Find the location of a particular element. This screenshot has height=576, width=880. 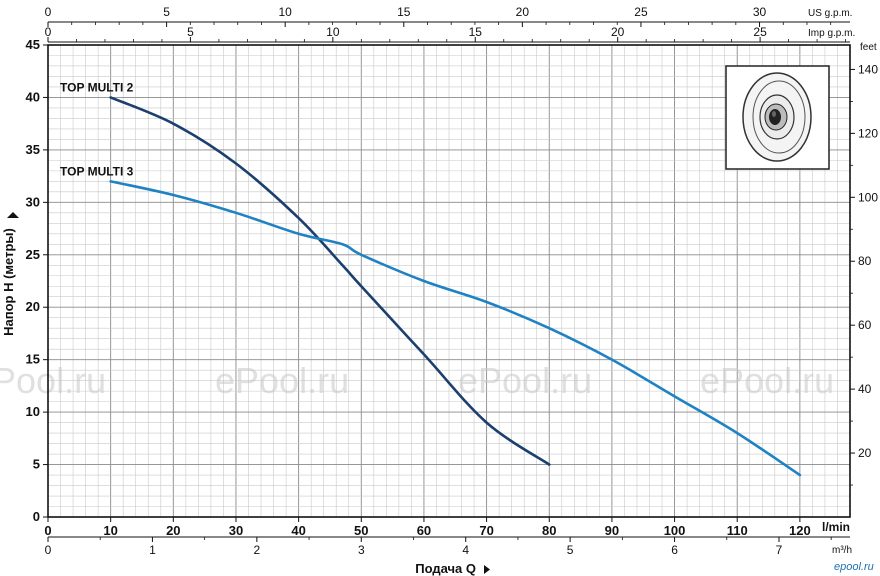

y-axis-arrow-icon is located at coordinates (13, 215).